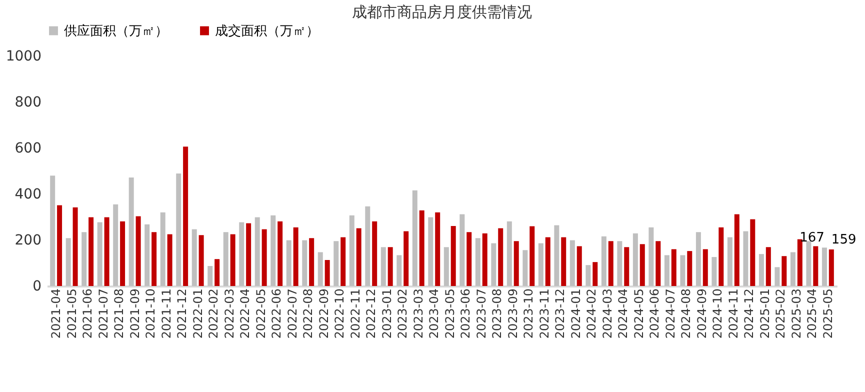  What do you see at coordinates (655, 313) in the screenshot?
I see `x-tick-label: 2024-06` at bounding box center [655, 313].